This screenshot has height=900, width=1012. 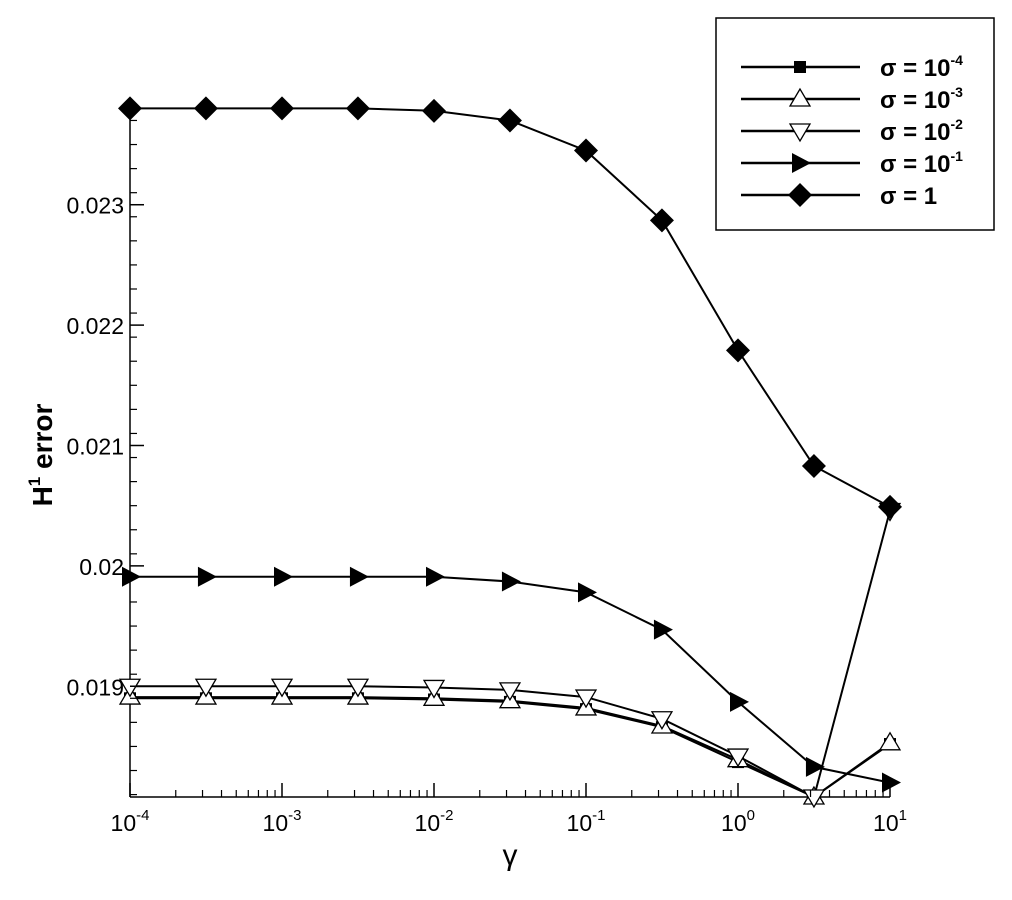 What do you see at coordinates (282, 821) in the screenshot?
I see `x-tick-label: 10⁻³` at bounding box center [282, 821].